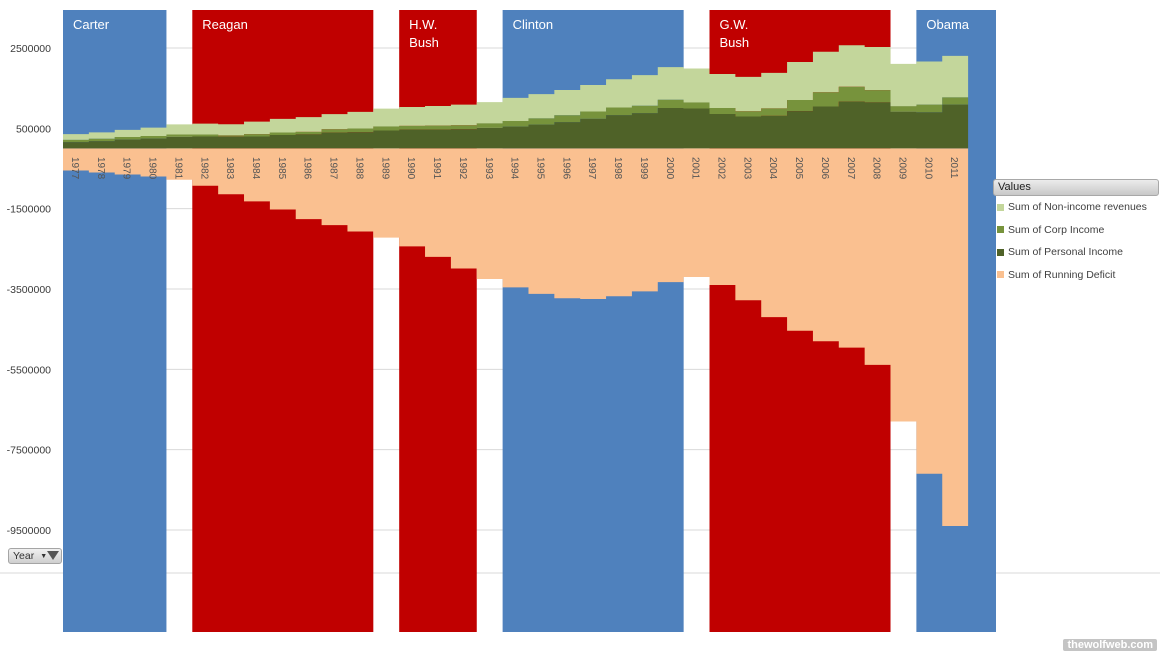 Image resolution: width=1160 pixels, height=652 pixels. What do you see at coordinates (695, 168) in the screenshot?
I see `x-tick-label: 2001` at bounding box center [695, 168].